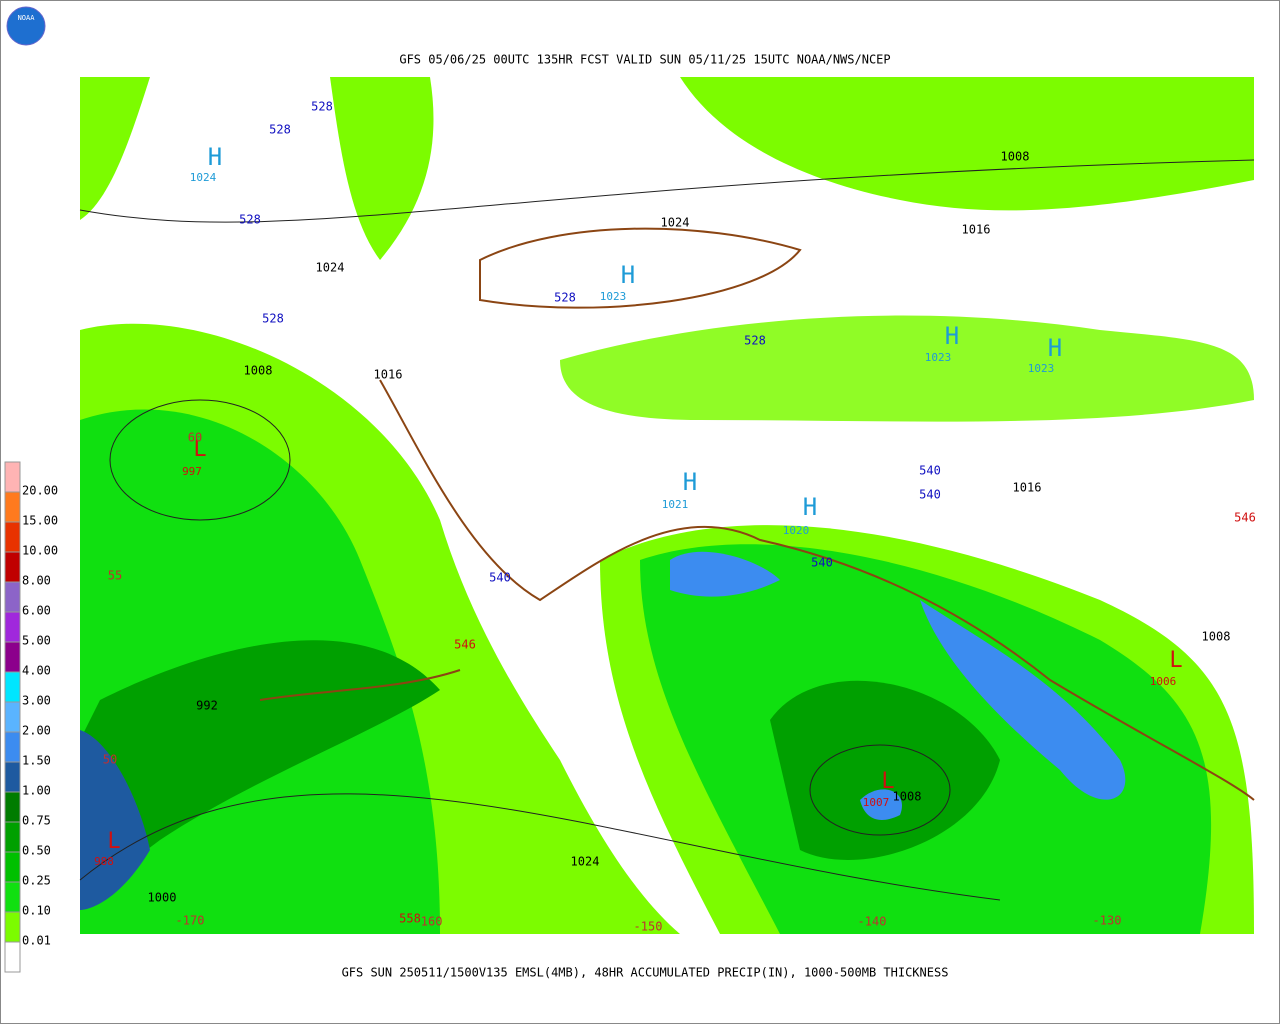 The height and width of the screenshot is (1028, 1280). I want to click on latitude-label: 50, so click(110, 760).